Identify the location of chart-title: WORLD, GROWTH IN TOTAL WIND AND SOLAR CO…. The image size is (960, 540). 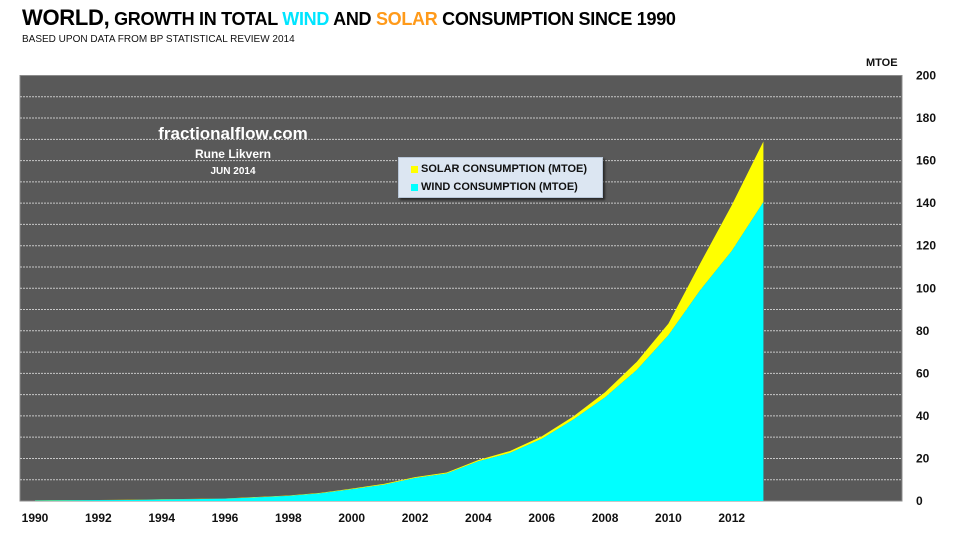
(349, 18).